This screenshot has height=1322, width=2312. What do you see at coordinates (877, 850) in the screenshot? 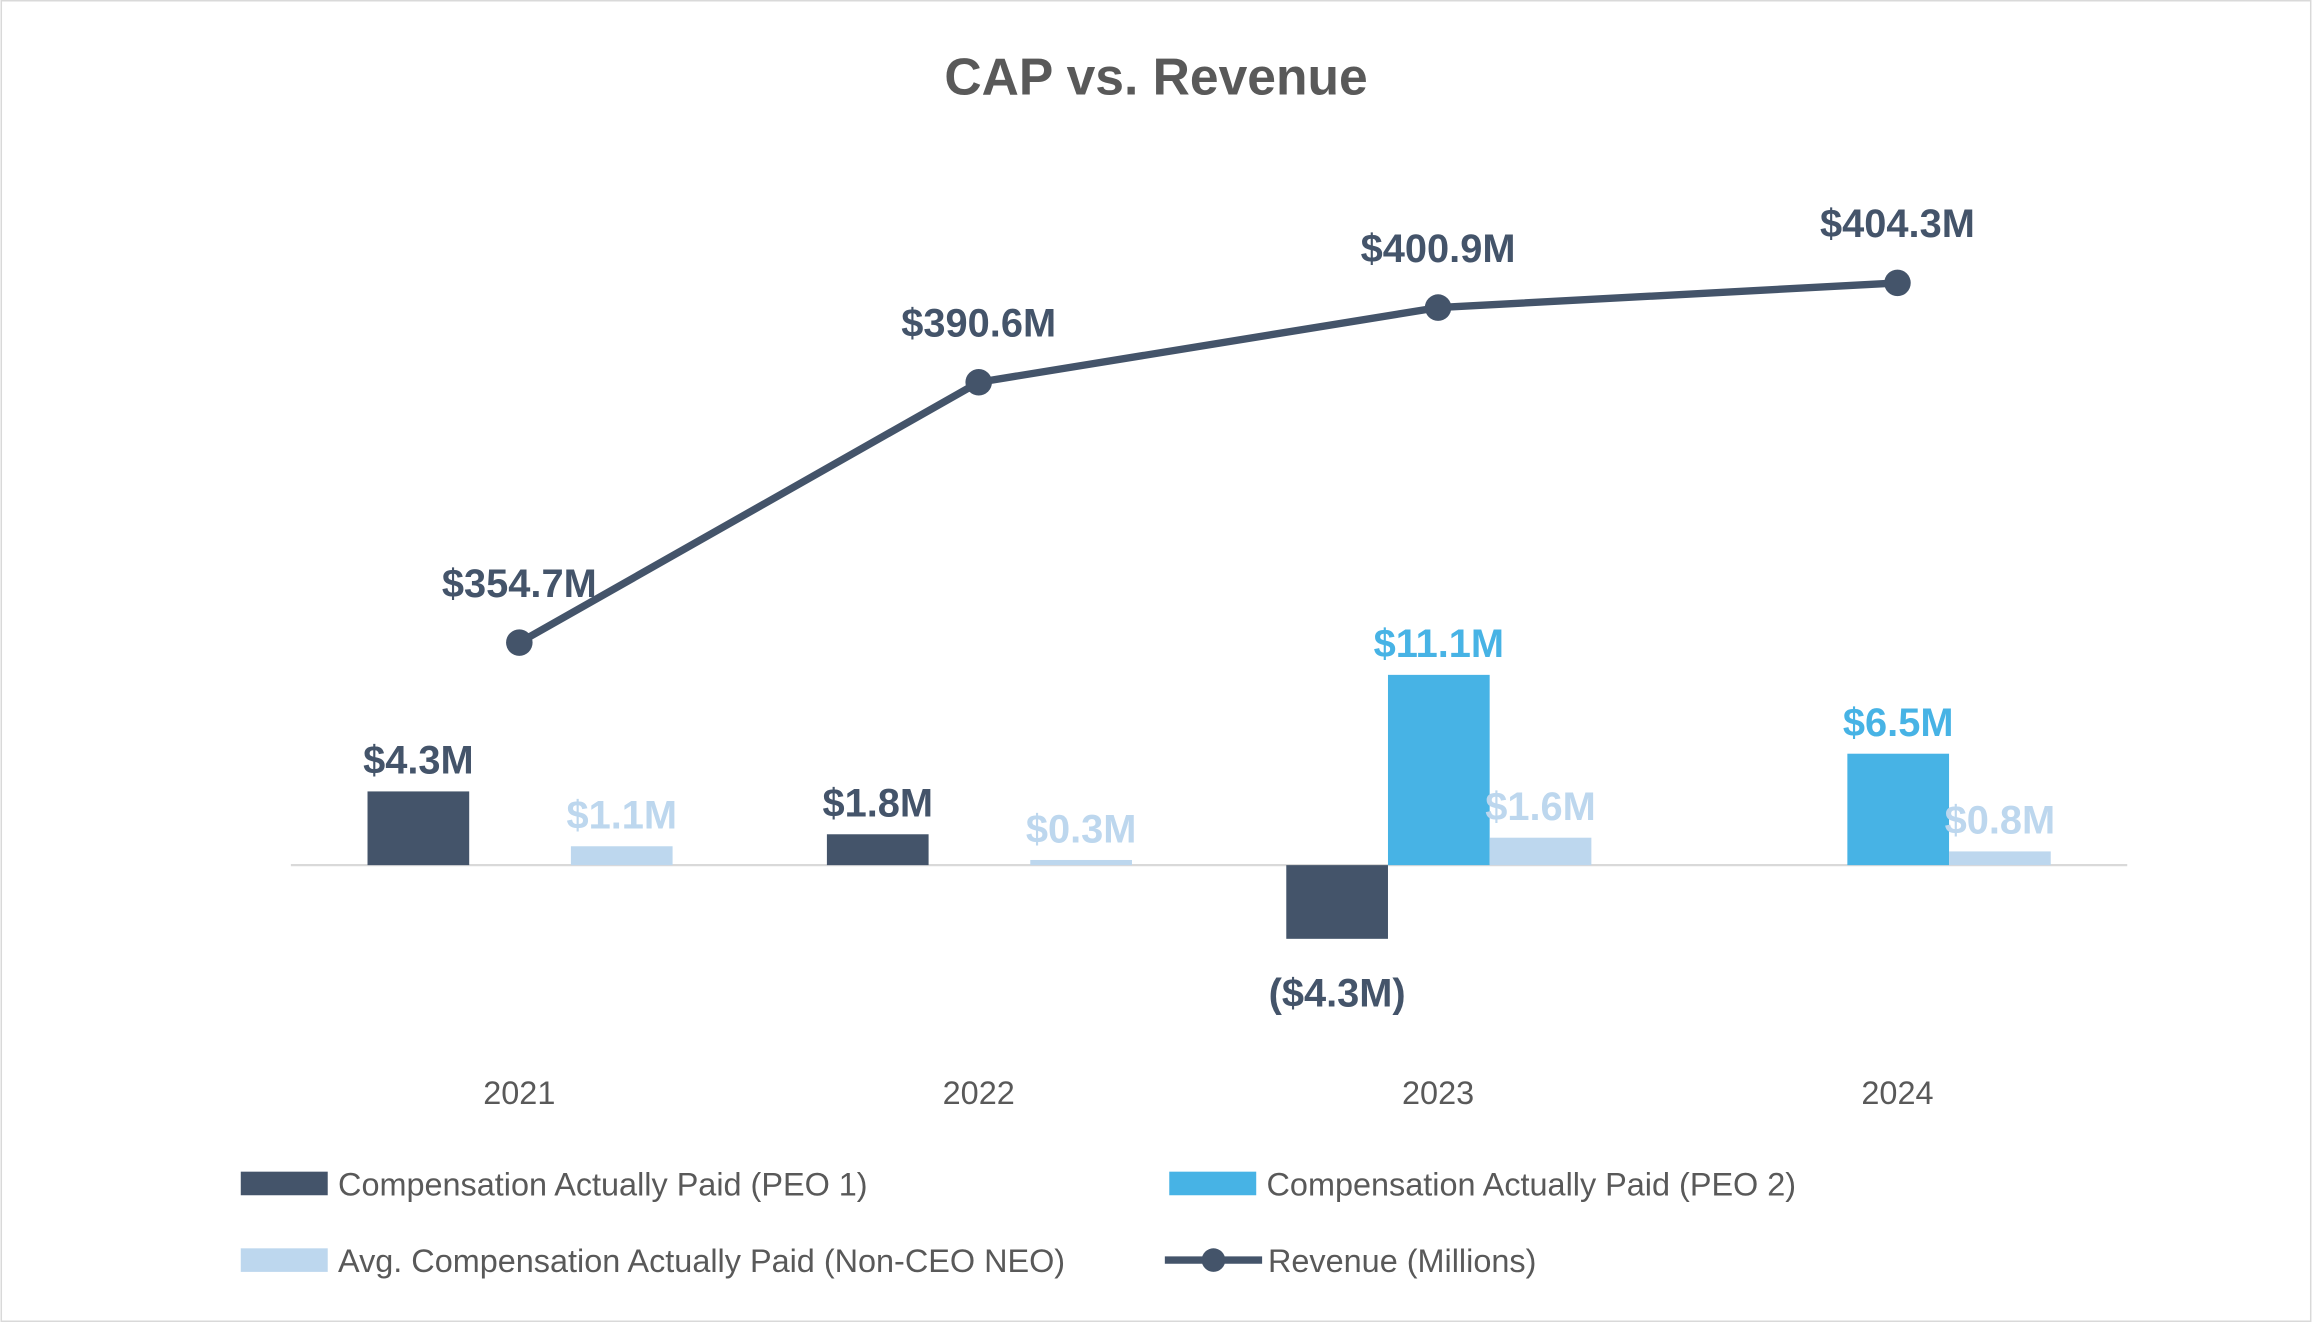
I see `bar-2022-s0` at bounding box center [877, 850].